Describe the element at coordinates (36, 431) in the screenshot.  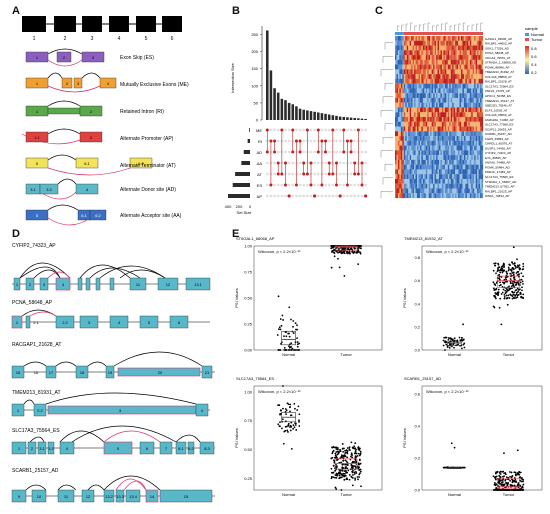
I see `gene-name: SLC17A3_75564_ES` at that location.